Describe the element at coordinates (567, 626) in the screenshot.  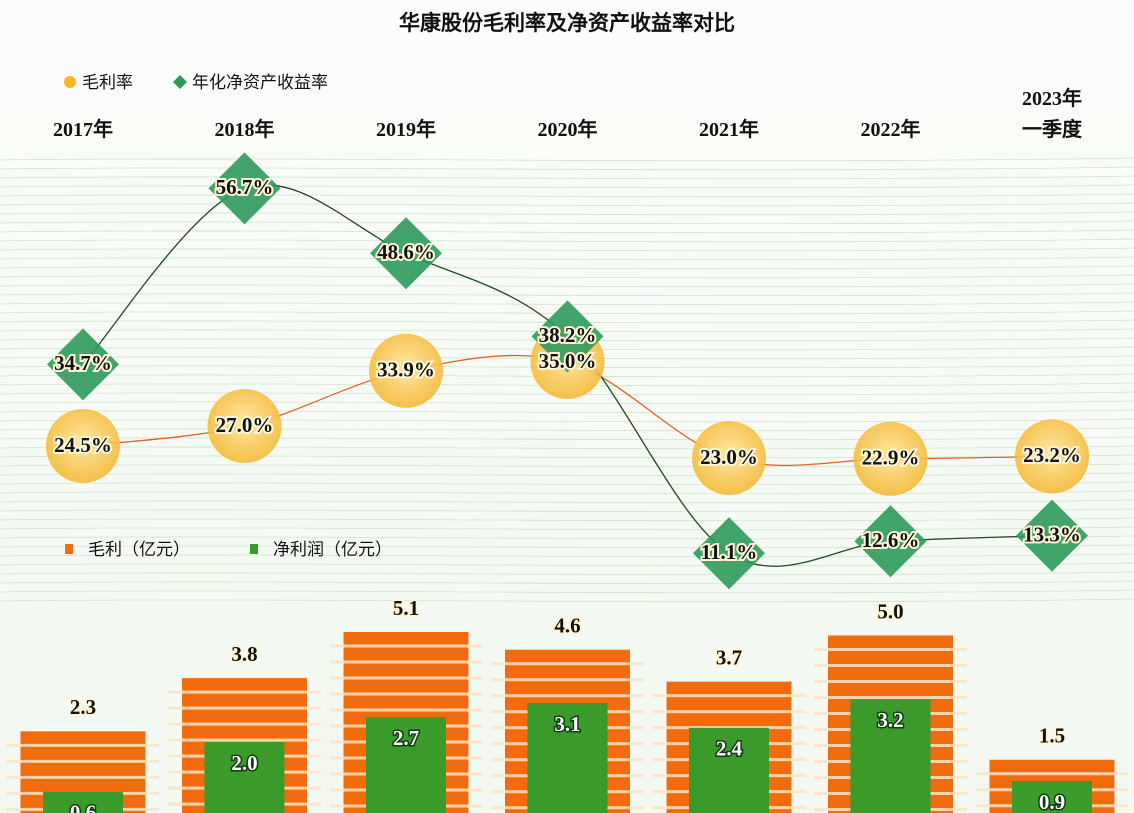
I see `value-label: 4.6` at that location.